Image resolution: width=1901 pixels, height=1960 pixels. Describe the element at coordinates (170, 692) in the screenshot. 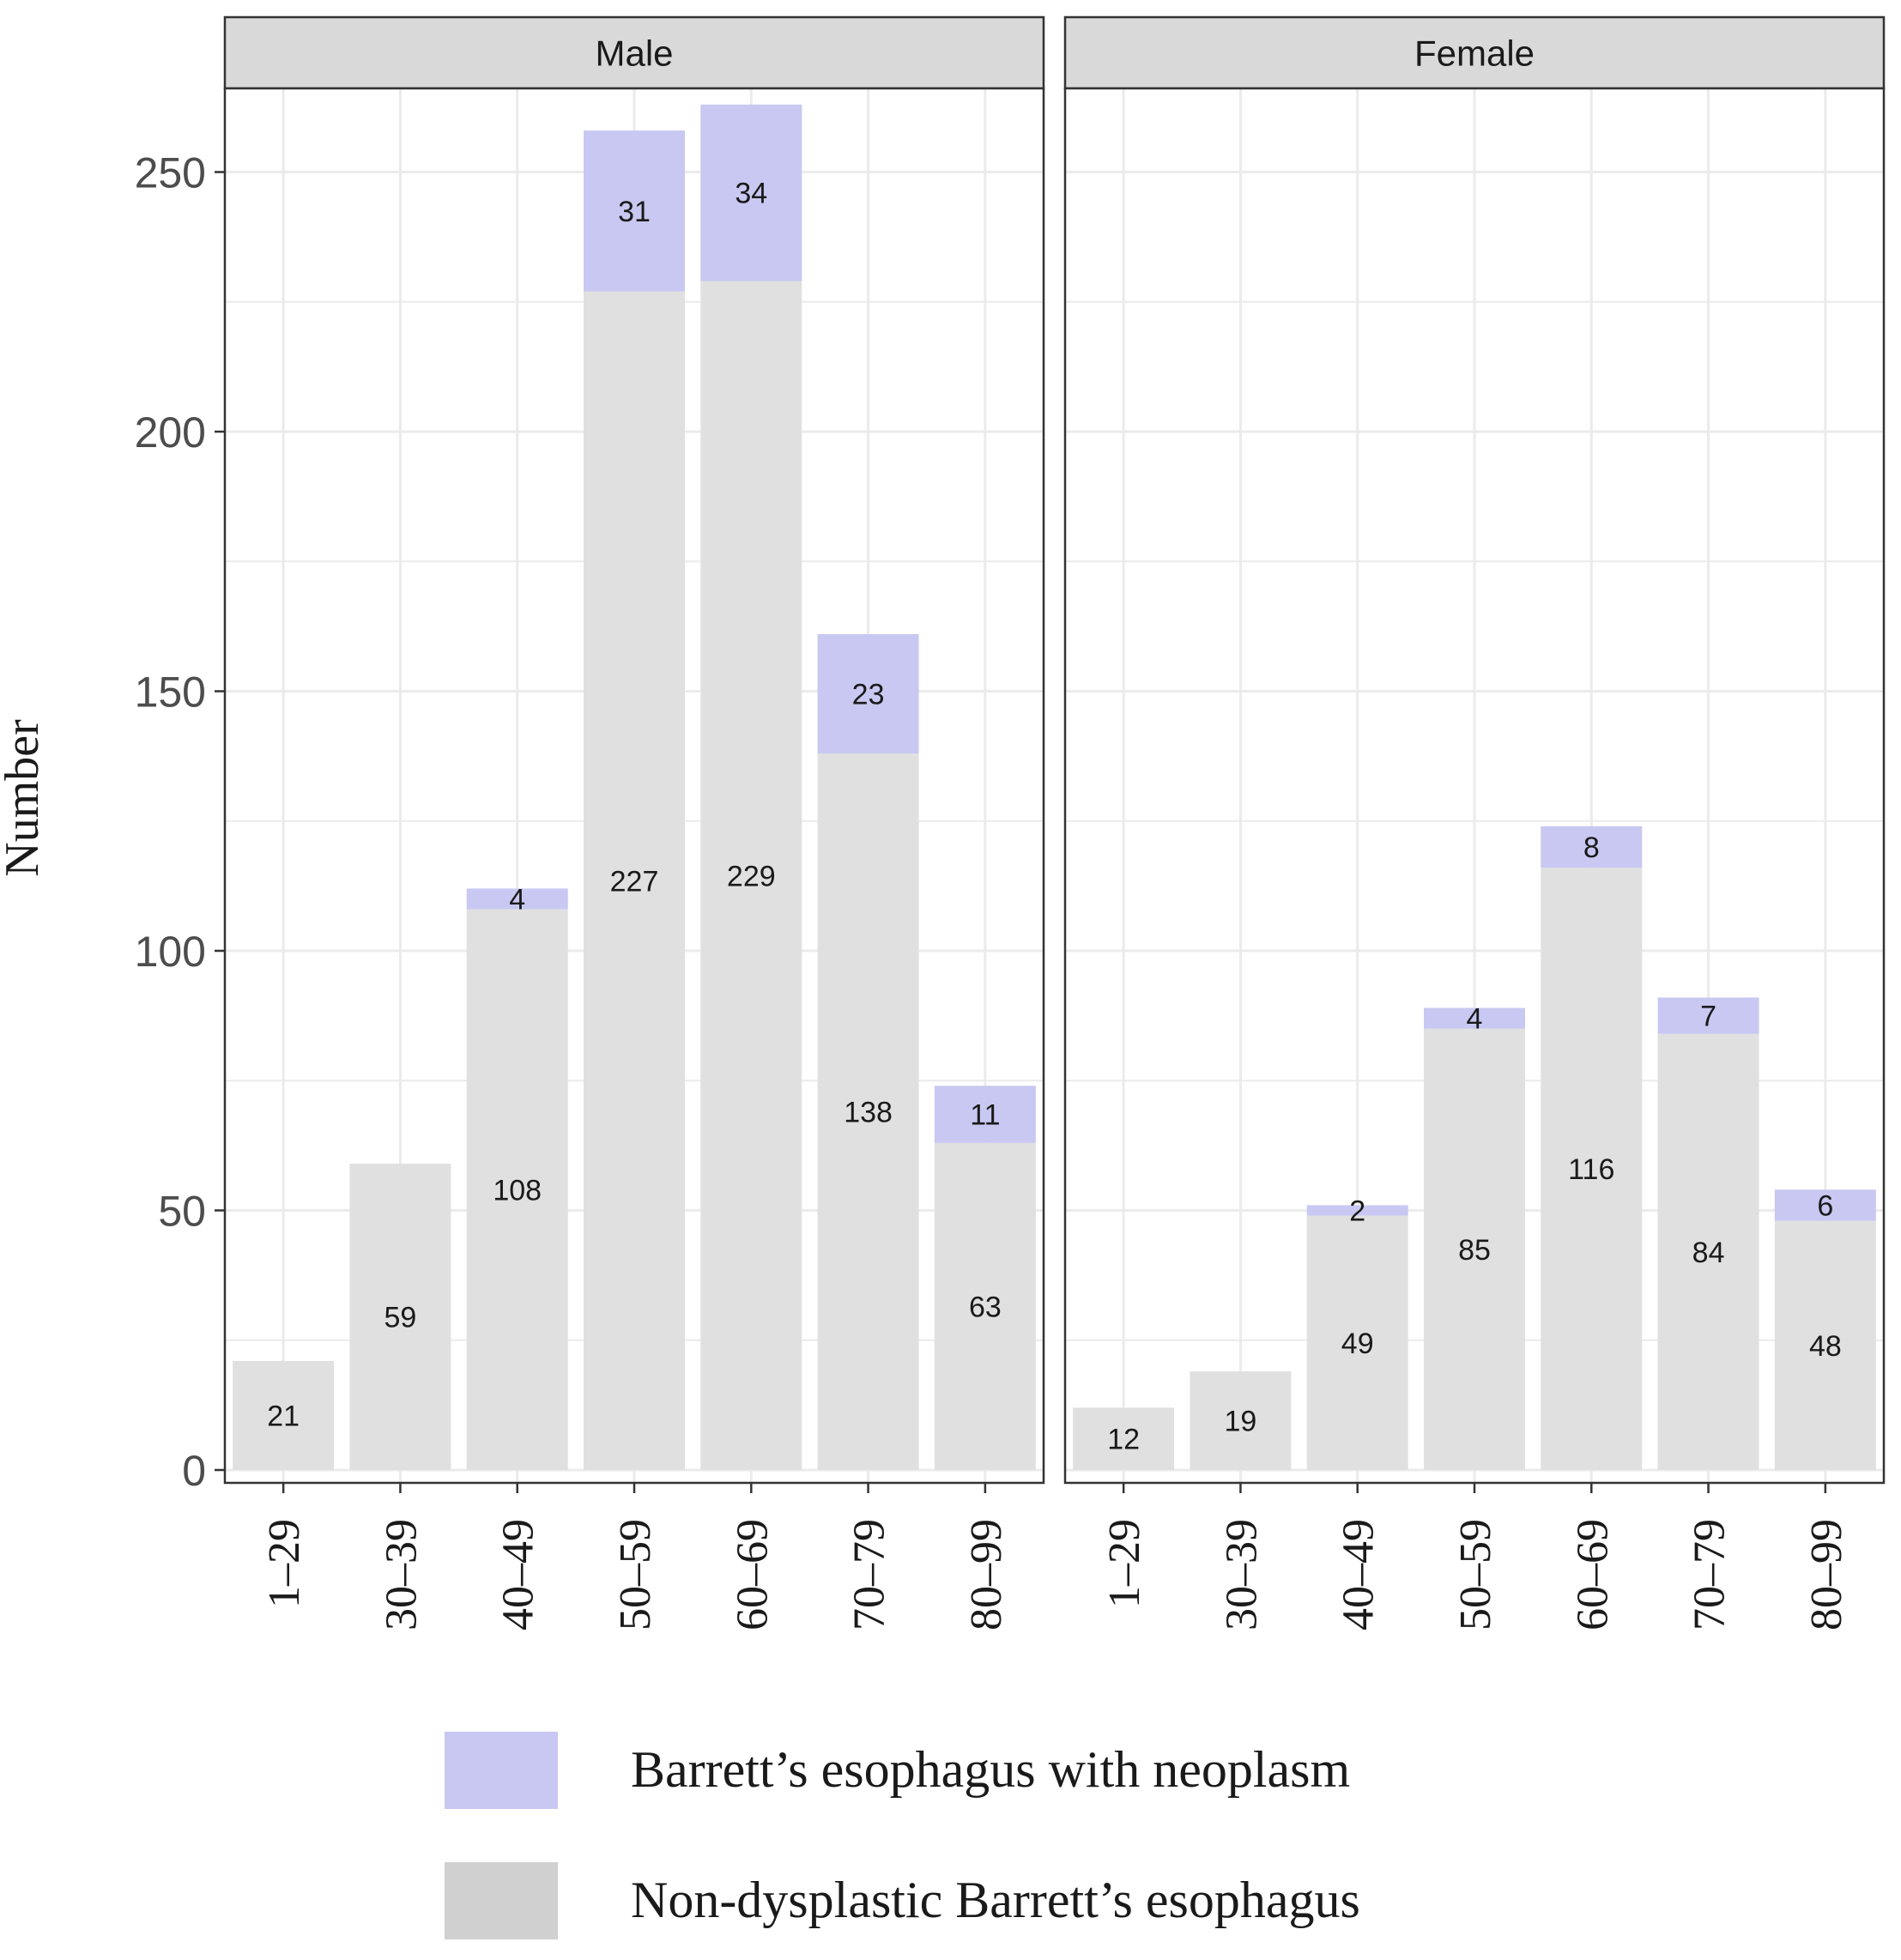

I see `y-tick-label: 150` at that location.